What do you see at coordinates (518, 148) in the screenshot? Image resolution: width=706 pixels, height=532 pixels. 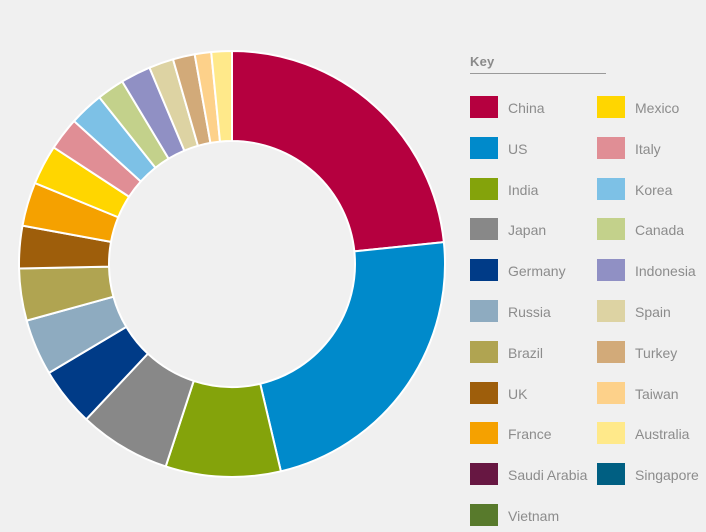 I see `legend-label: US` at bounding box center [518, 148].